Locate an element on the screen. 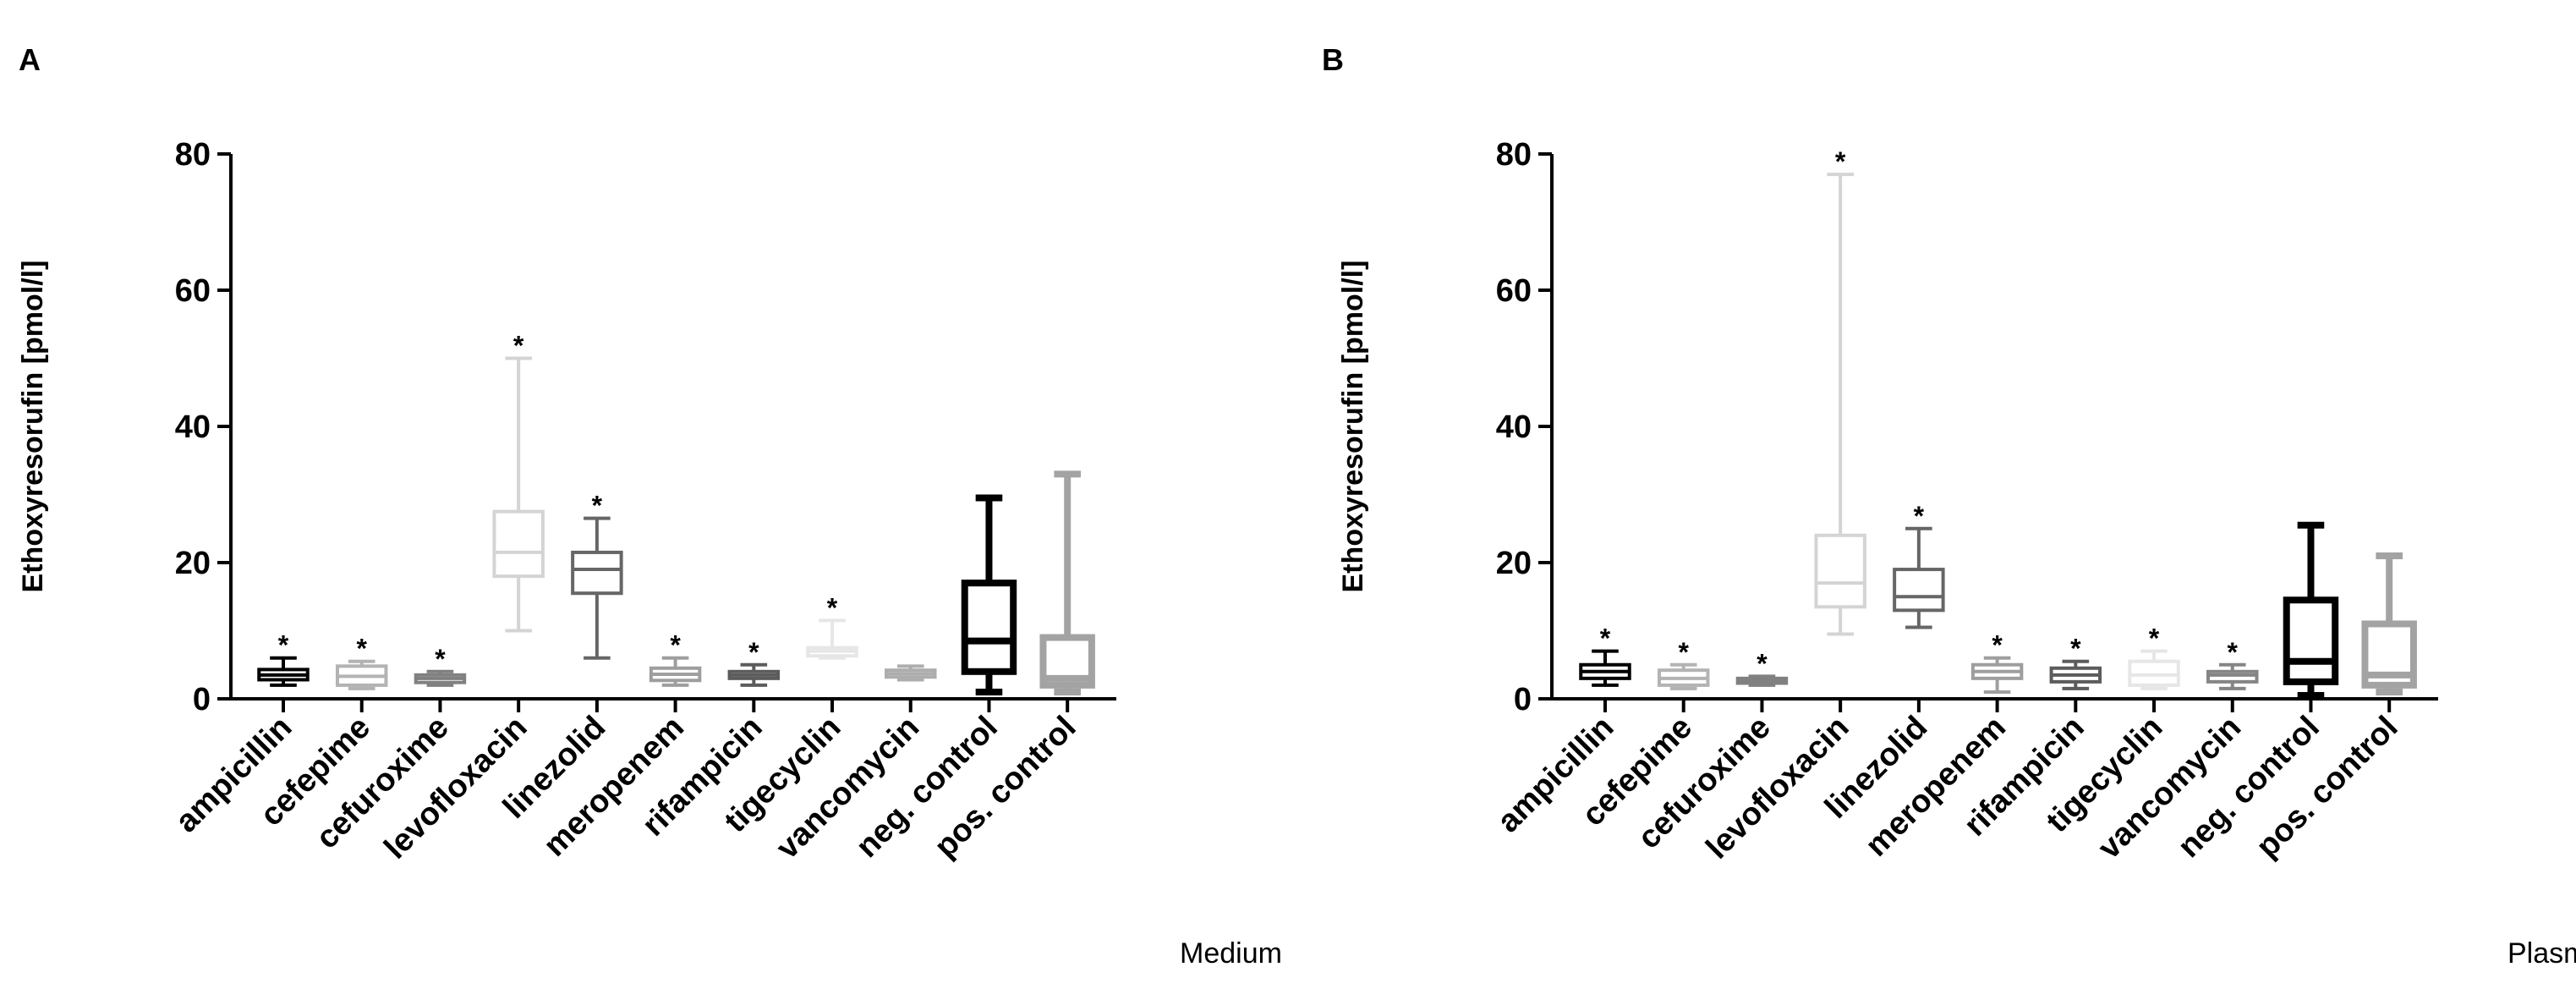 The image size is (2576, 989). panel-caption: Medium is located at coordinates (1231, 954).